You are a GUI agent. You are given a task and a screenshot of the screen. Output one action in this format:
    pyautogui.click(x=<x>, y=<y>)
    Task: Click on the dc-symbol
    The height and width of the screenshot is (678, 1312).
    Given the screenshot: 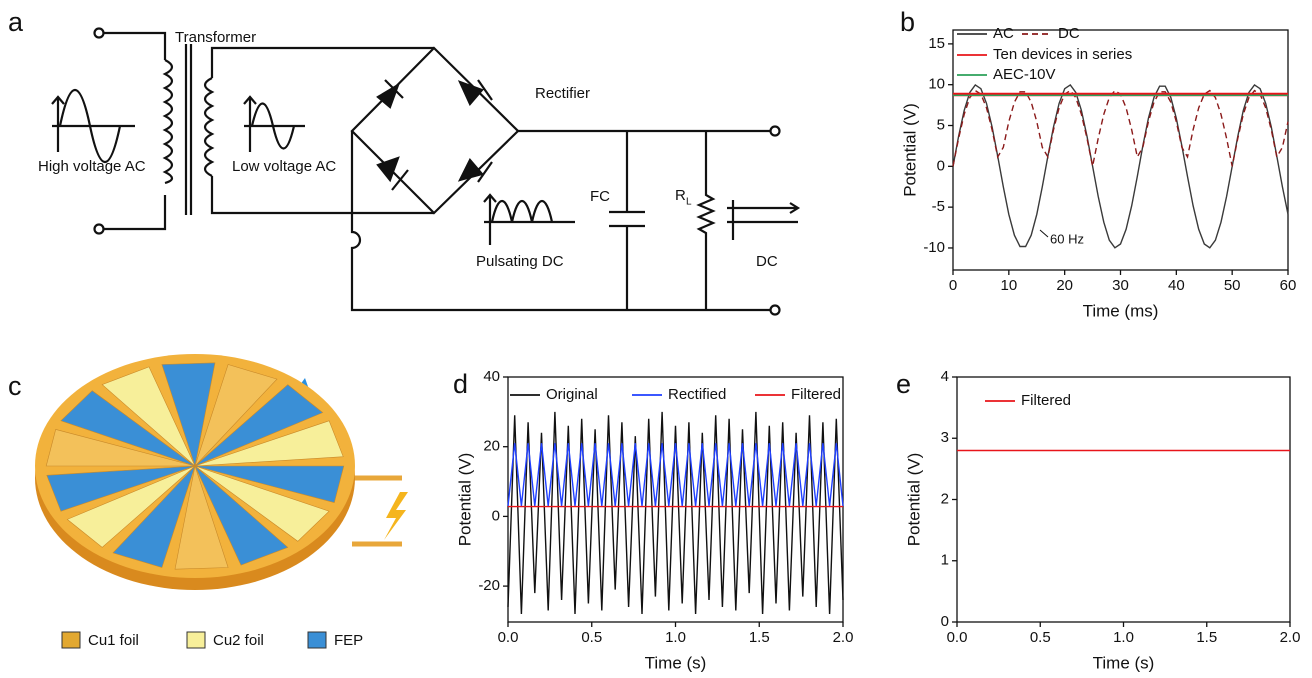 What is the action you would take?
    pyautogui.click(x=764, y=220)
    